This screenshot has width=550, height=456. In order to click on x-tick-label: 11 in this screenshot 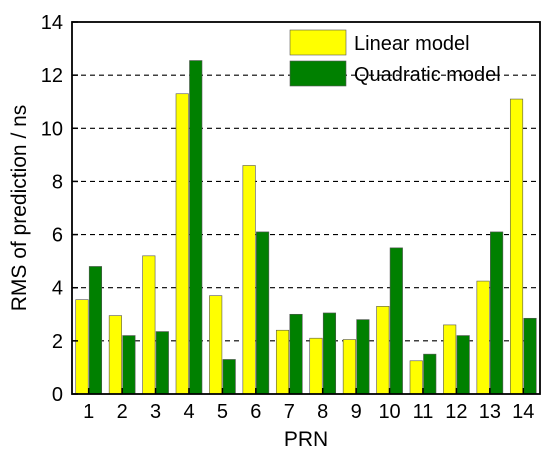, I will do `click(423, 412)`.